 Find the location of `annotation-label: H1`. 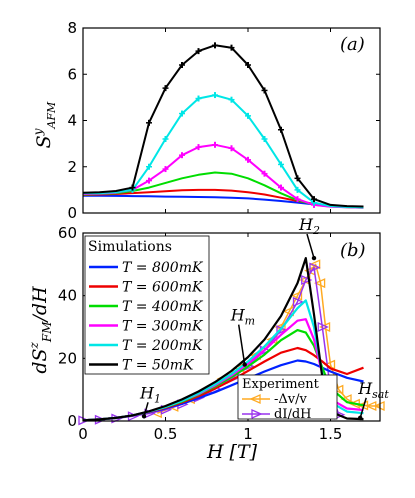

annotation-label: H1 is located at coordinates (150, 394).